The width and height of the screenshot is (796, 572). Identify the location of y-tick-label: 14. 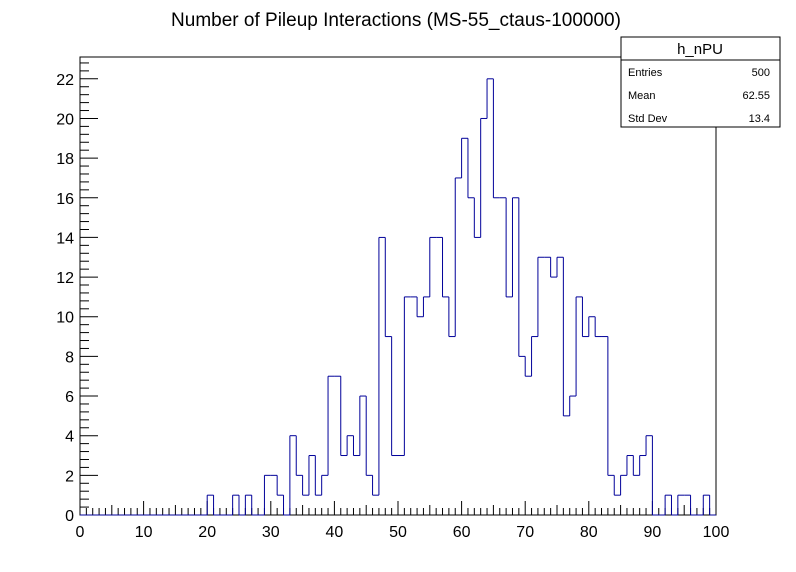
(65, 238).